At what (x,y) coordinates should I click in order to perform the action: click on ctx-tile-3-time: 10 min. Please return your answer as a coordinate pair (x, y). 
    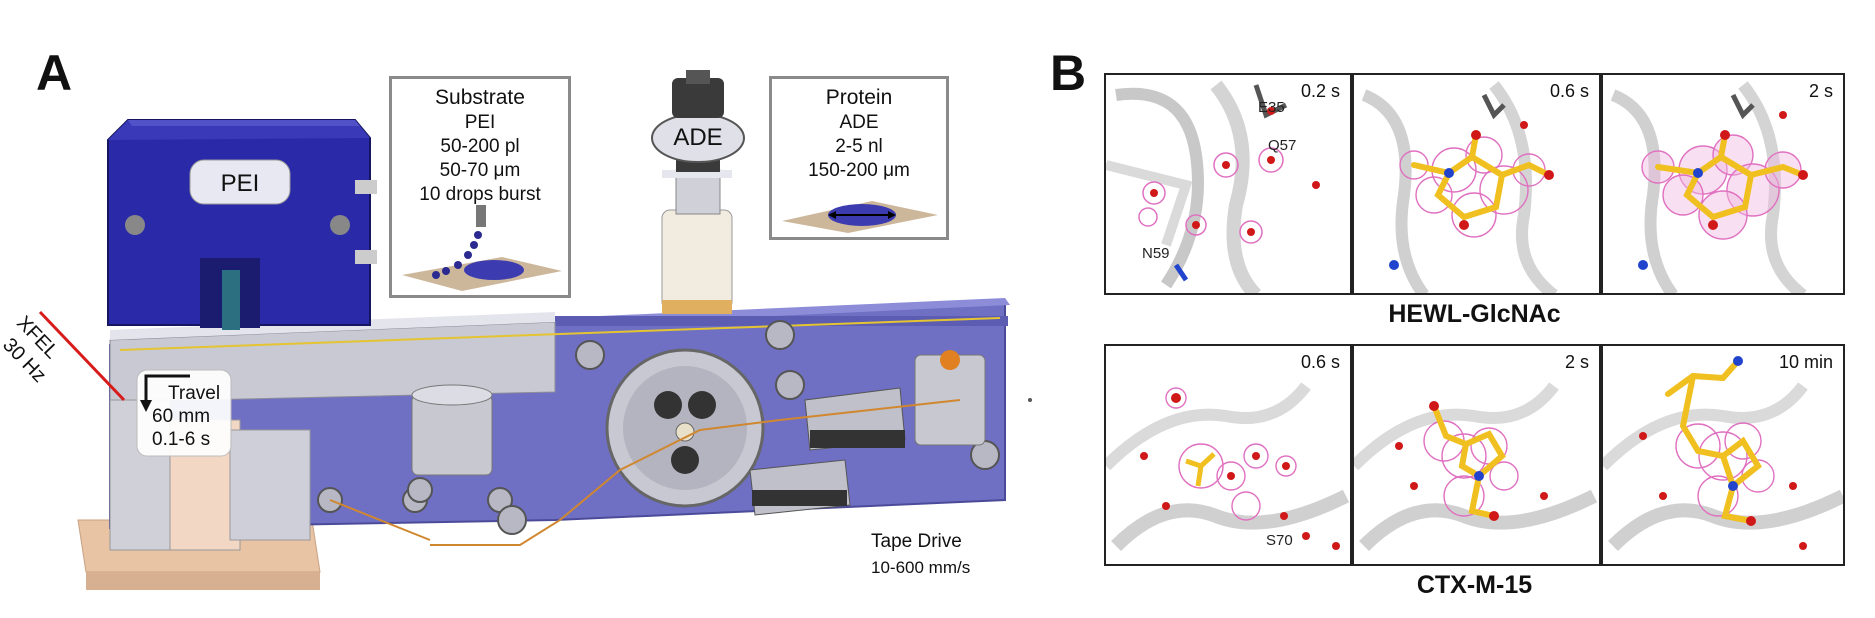
    Looking at the image, I should click on (1805, 362).